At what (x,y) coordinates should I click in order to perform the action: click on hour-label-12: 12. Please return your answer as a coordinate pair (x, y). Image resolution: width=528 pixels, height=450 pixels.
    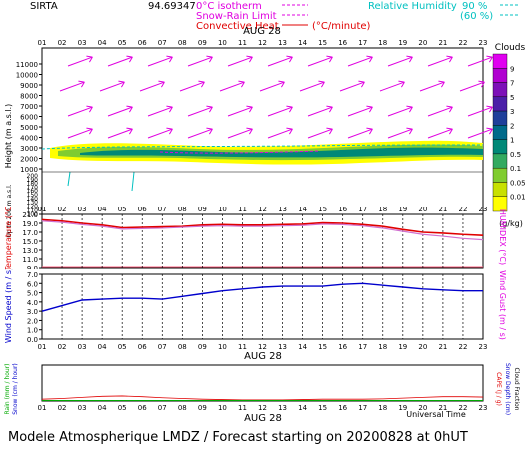
    Looking at the image, I should click on (262, 43).